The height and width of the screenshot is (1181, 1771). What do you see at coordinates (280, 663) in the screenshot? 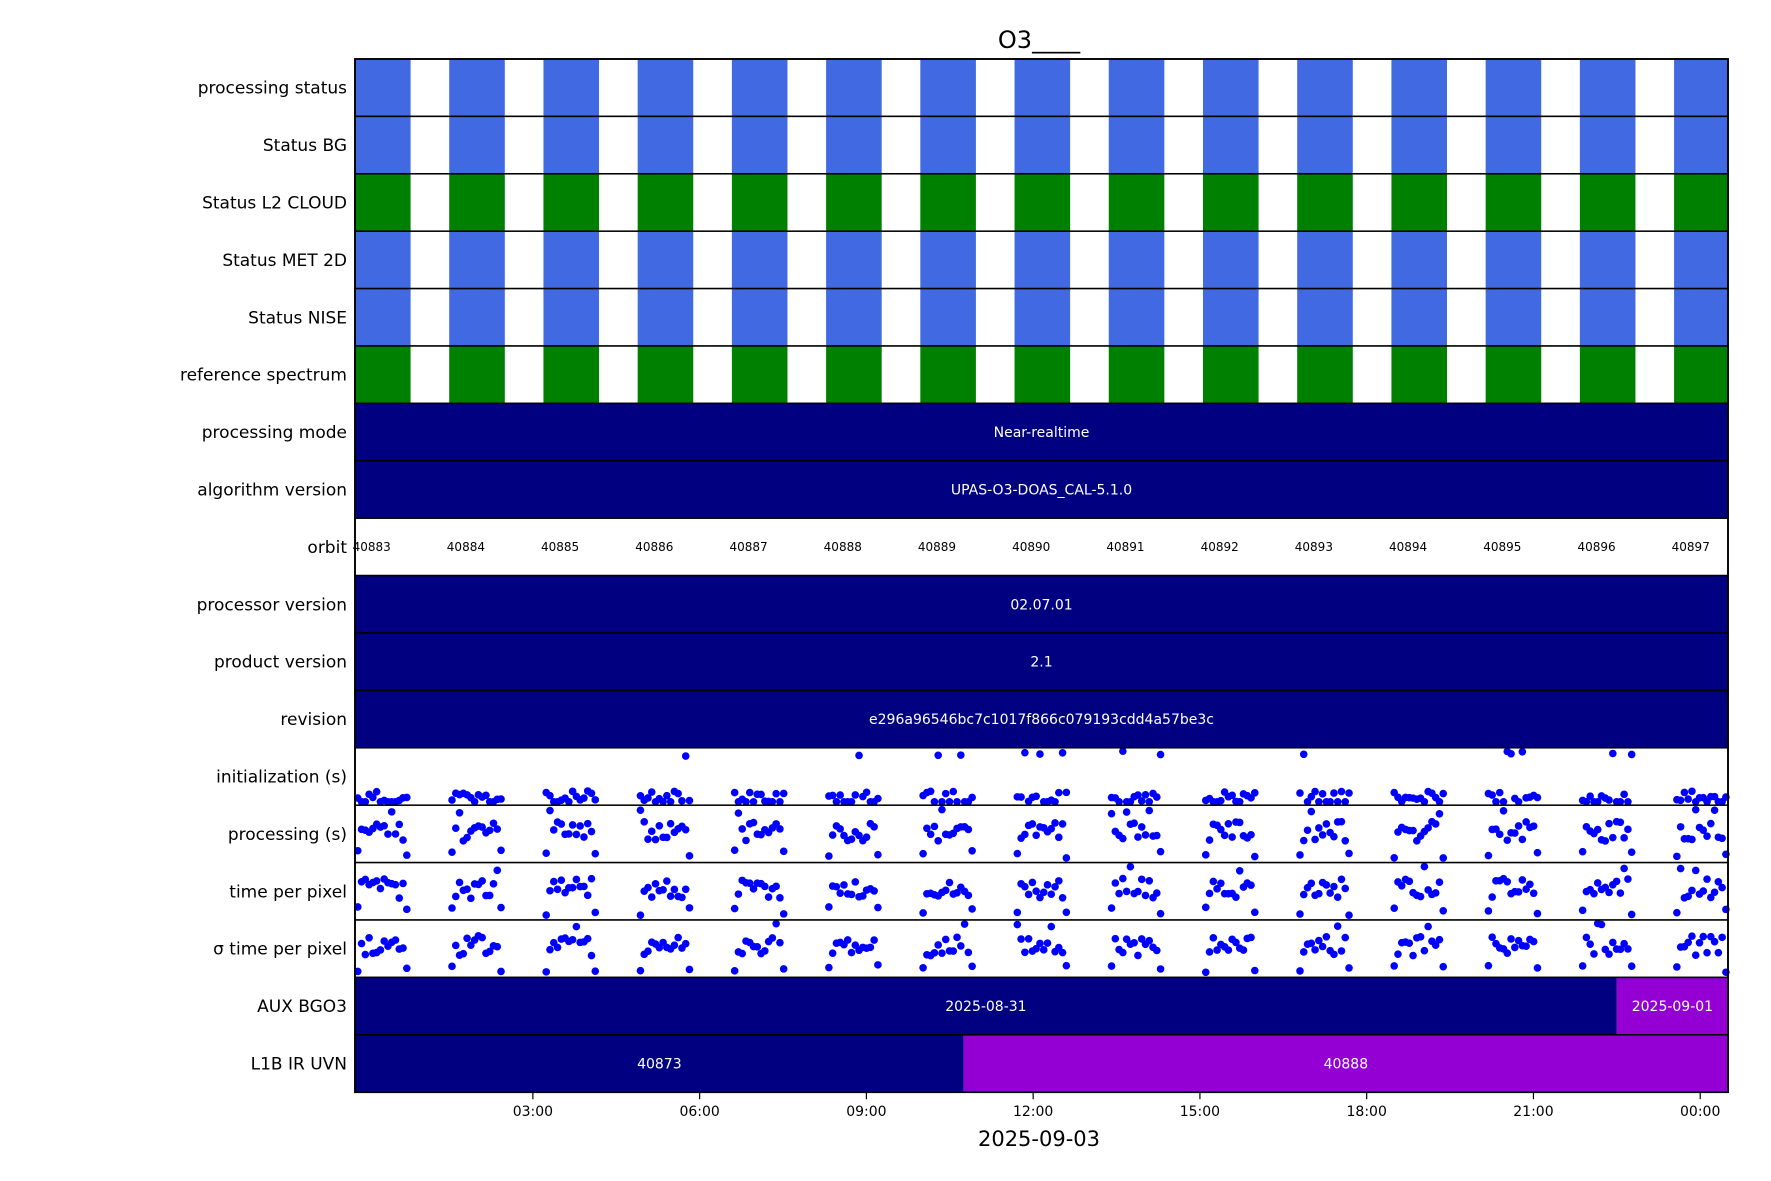
I see `row-label: product version` at bounding box center [280, 663].